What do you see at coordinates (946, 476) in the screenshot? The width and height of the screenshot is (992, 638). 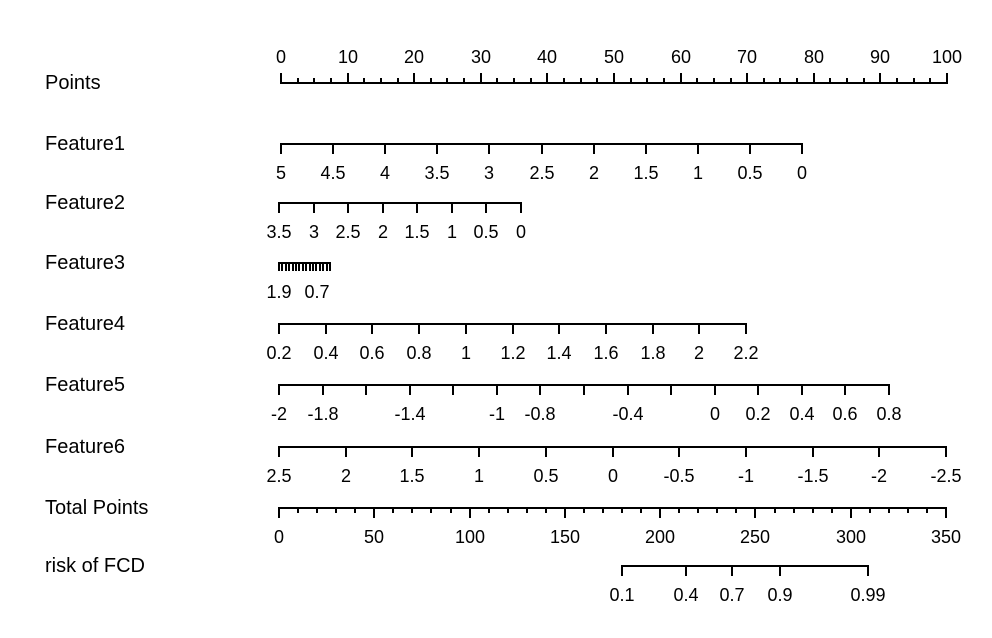 I see `tick-label-feature6: -2.5` at bounding box center [946, 476].